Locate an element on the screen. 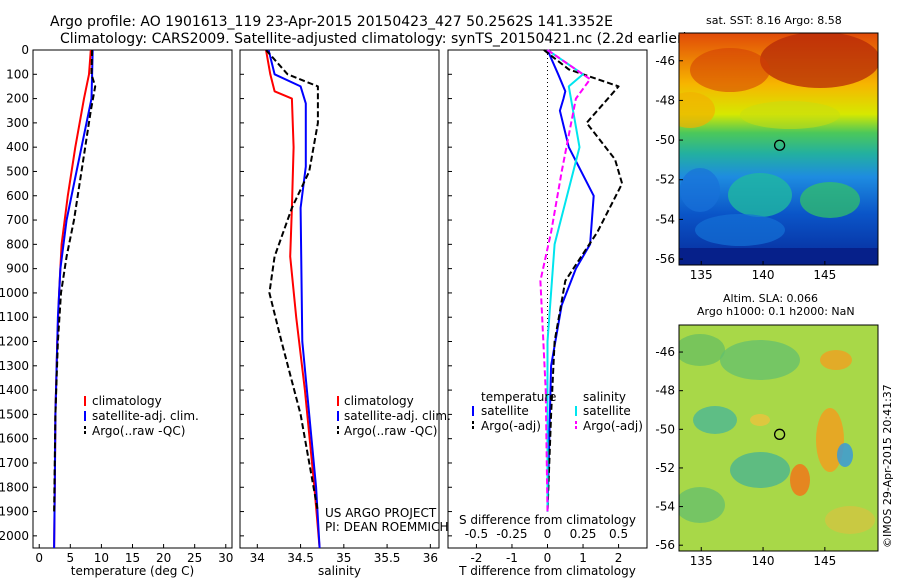 The width and height of the screenshot is (900, 580). sla-map-x-tick-label: 135 is located at coordinates (701, 561).